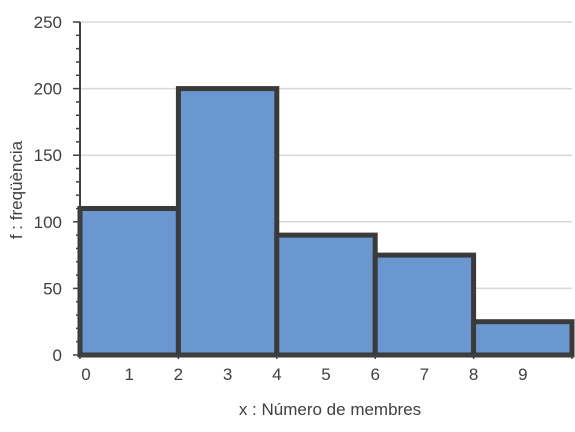 Image resolution: width=575 pixels, height=432 pixels. What do you see at coordinates (57, 189) in the screenshot?
I see `y-axis: 0 50 100 150 200 250` at bounding box center [57, 189].